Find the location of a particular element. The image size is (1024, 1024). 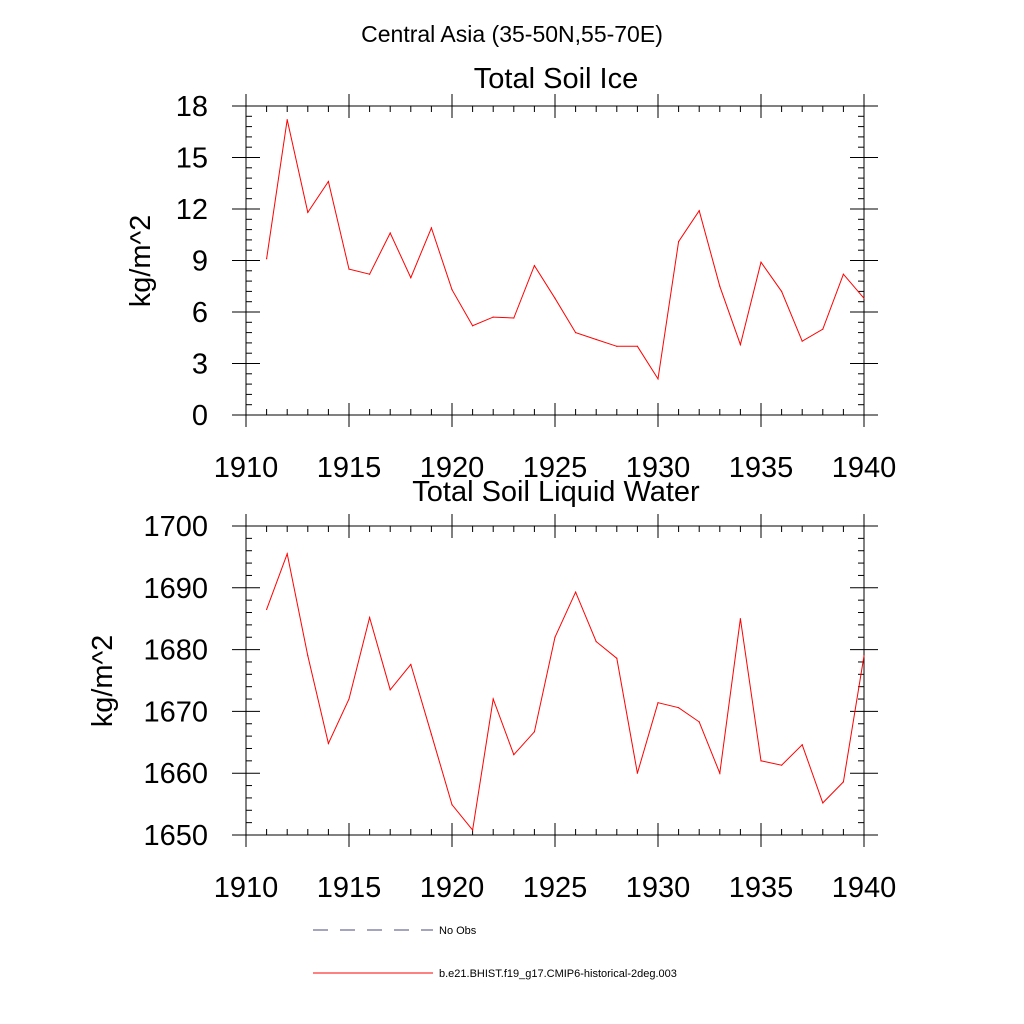

y-tick-label: 3 is located at coordinates (200, 365).